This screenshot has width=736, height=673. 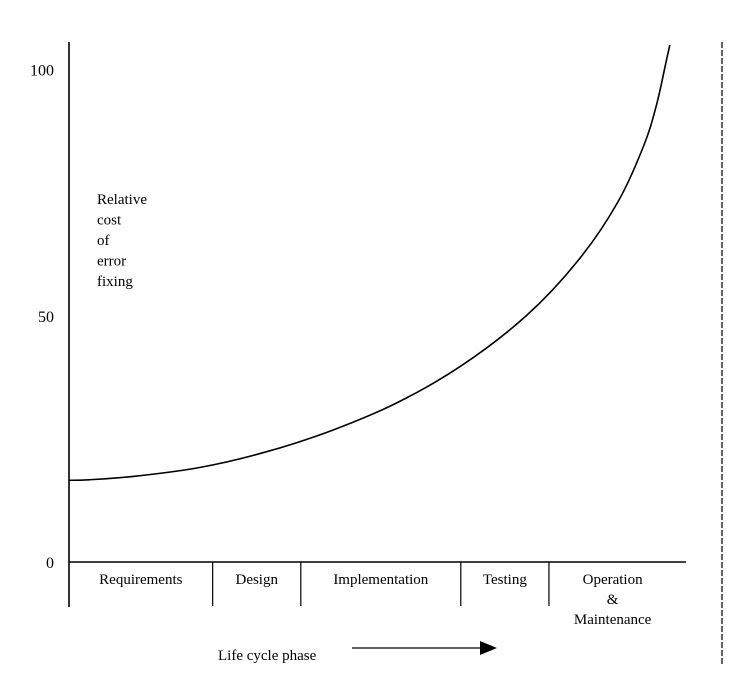 I want to click on y-axis-title-line: fixing, so click(x=115, y=282).